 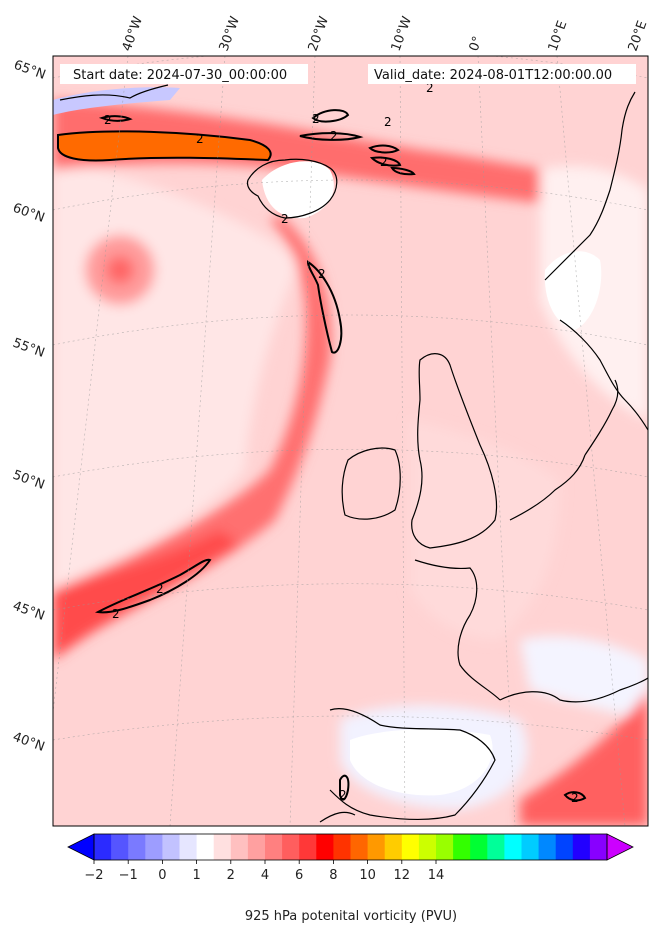 What do you see at coordinates (231, 875) in the screenshot?
I see `colorbar-tick-label: 2` at bounding box center [231, 875].